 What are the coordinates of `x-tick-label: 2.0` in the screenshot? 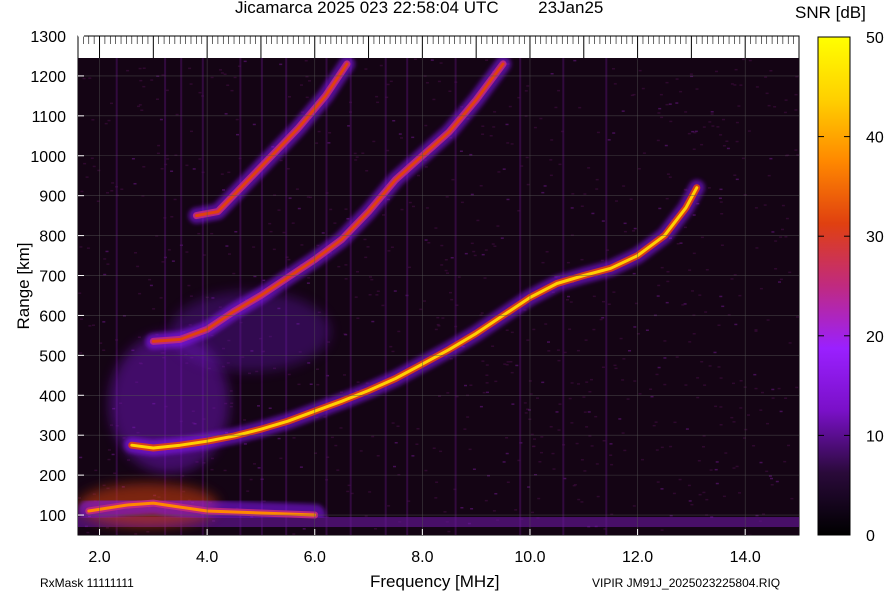 It's located at (99, 557).